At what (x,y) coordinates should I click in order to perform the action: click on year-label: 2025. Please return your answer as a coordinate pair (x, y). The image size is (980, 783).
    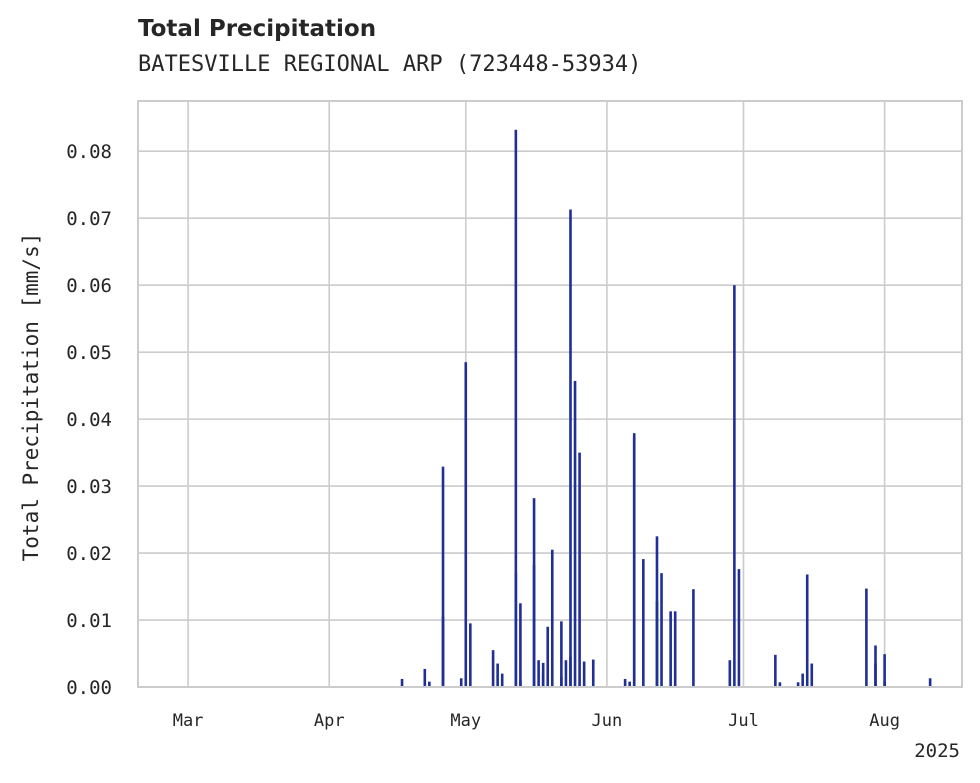
    Looking at the image, I should click on (937, 751).